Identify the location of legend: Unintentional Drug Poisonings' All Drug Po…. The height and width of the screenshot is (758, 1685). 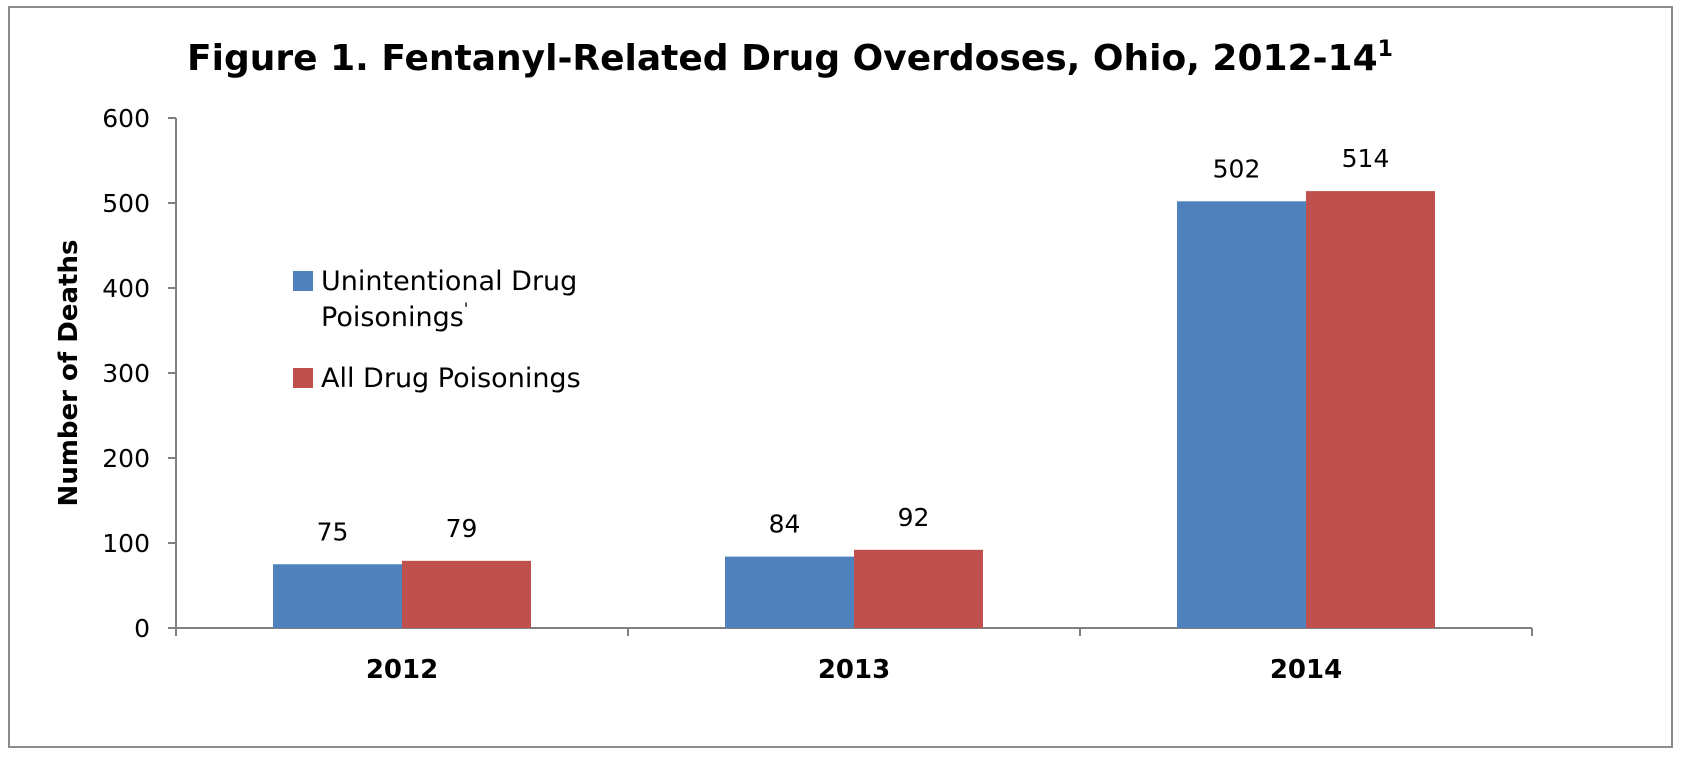
(437, 330).